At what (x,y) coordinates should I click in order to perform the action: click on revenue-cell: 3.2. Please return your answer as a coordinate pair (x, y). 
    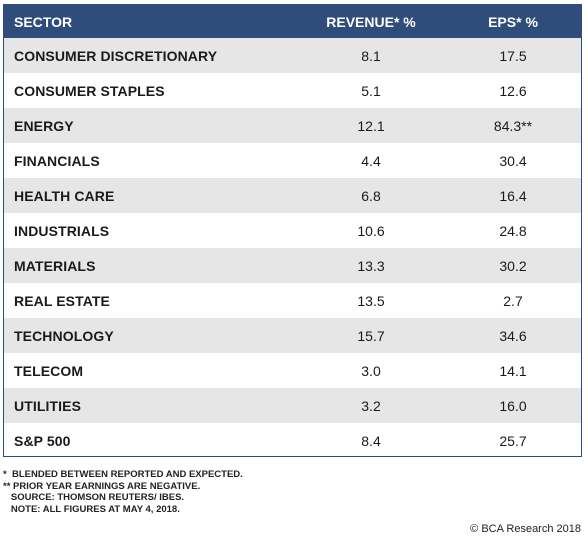
    Looking at the image, I should click on (371, 405).